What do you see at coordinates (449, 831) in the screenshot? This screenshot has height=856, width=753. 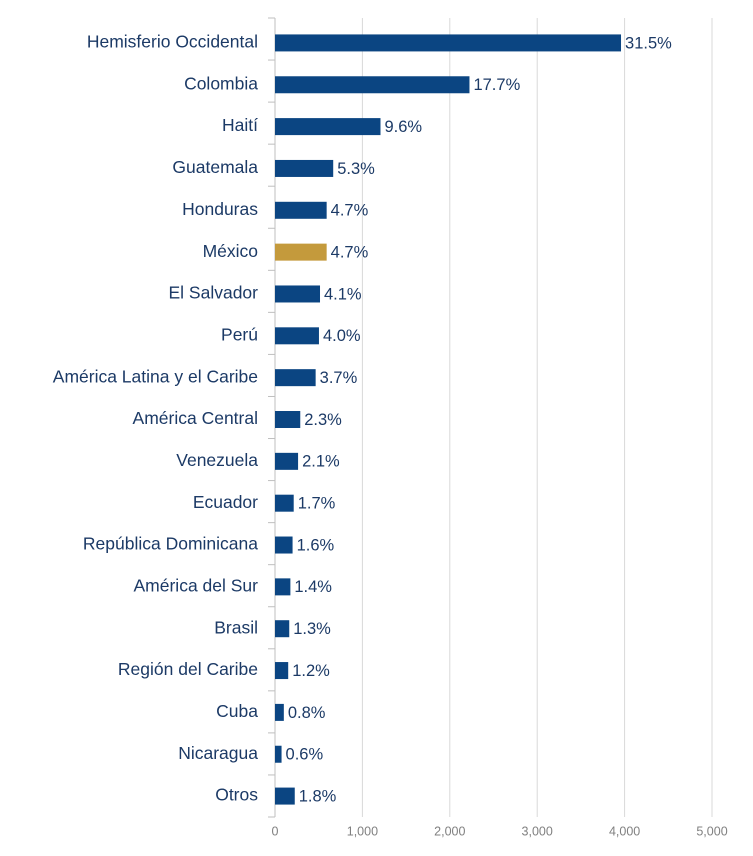 I see `x-tick-label: 2,000` at bounding box center [449, 831].